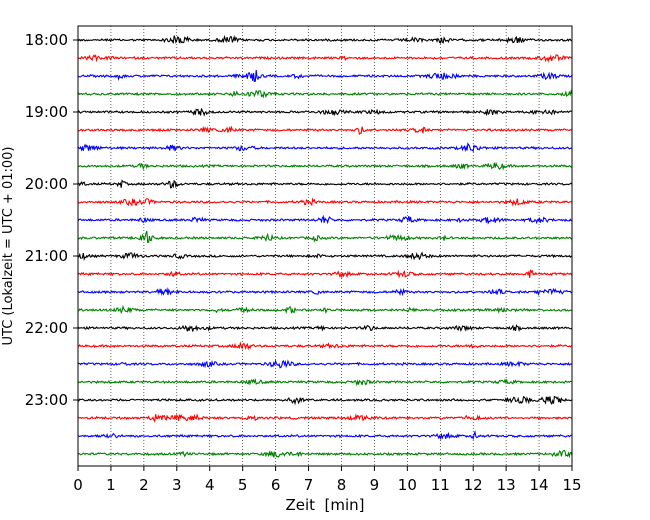  Describe the element at coordinates (375, 485) in the screenshot. I see `x-tick-label: 9` at that location.